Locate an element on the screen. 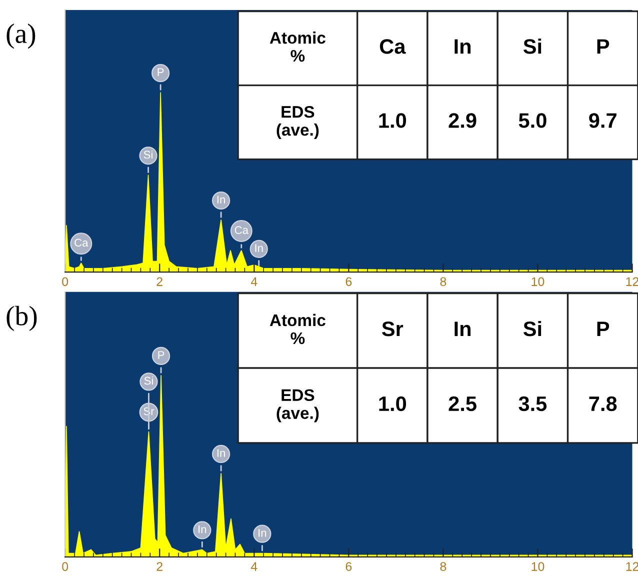 The width and height of the screenshot is (638, 585). annotation: 7.8 is located at coordinates (603, 404).